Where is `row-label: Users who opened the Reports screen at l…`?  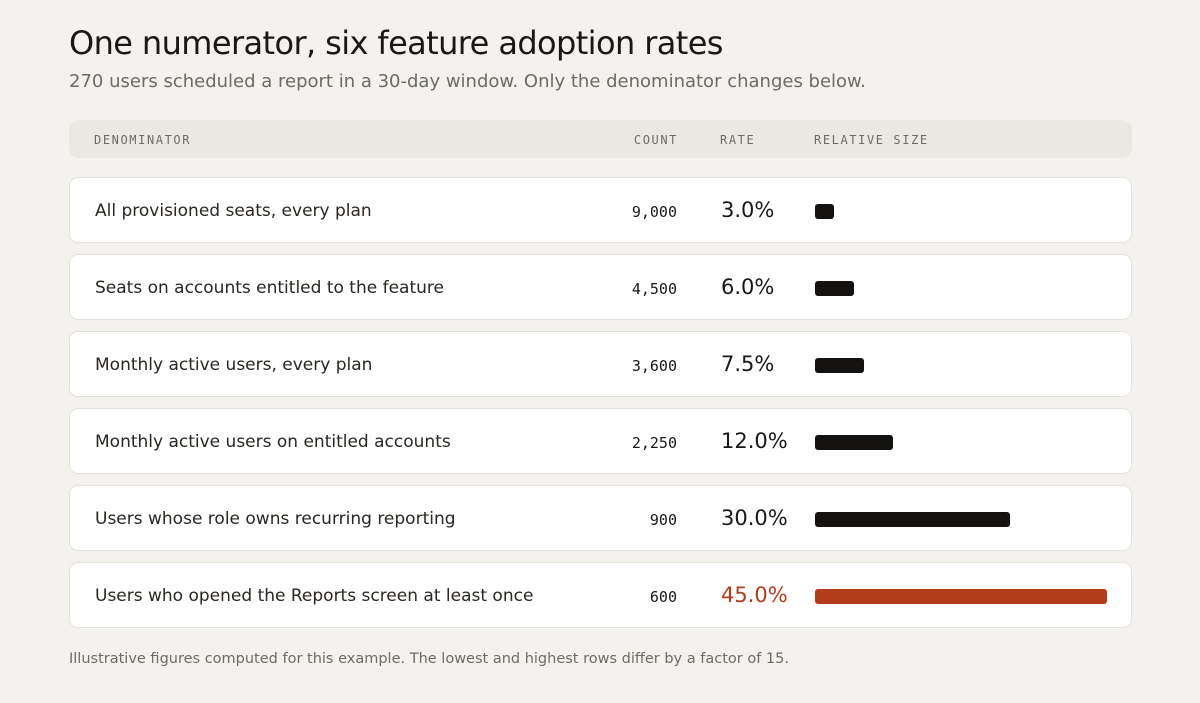 row-label: Users who opened the Reports screen at l… is located at coordinates (314, 596).